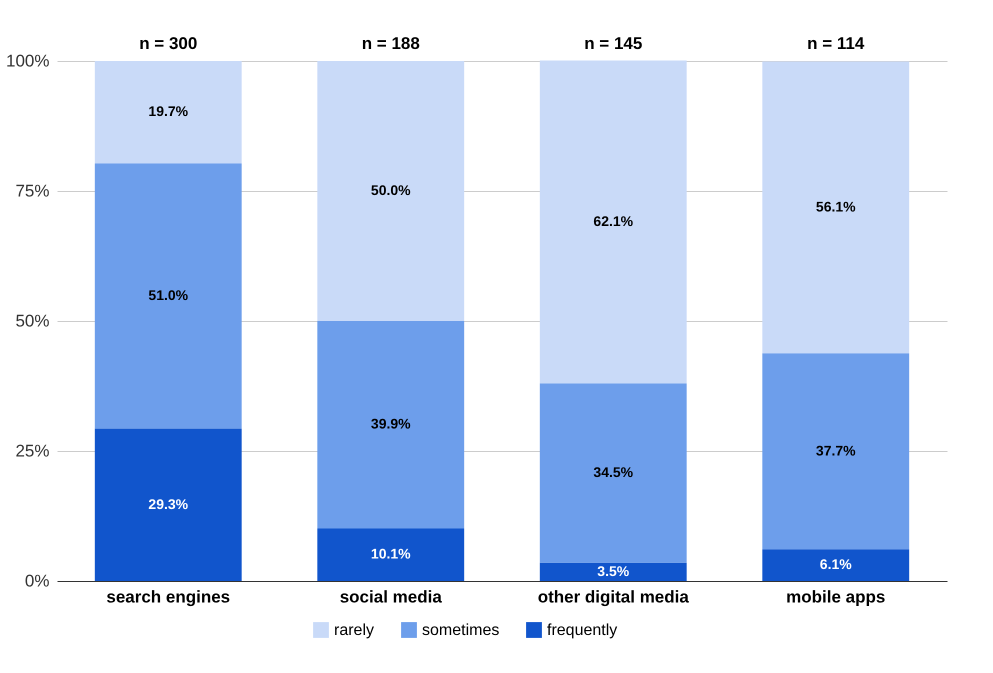 Image resolution: width=993 pixels, height=673 pixels. What do you see at coordinates (354, 630) in the screenshot?
I see `legend-label: rarely` at bounding box center [354, 630].